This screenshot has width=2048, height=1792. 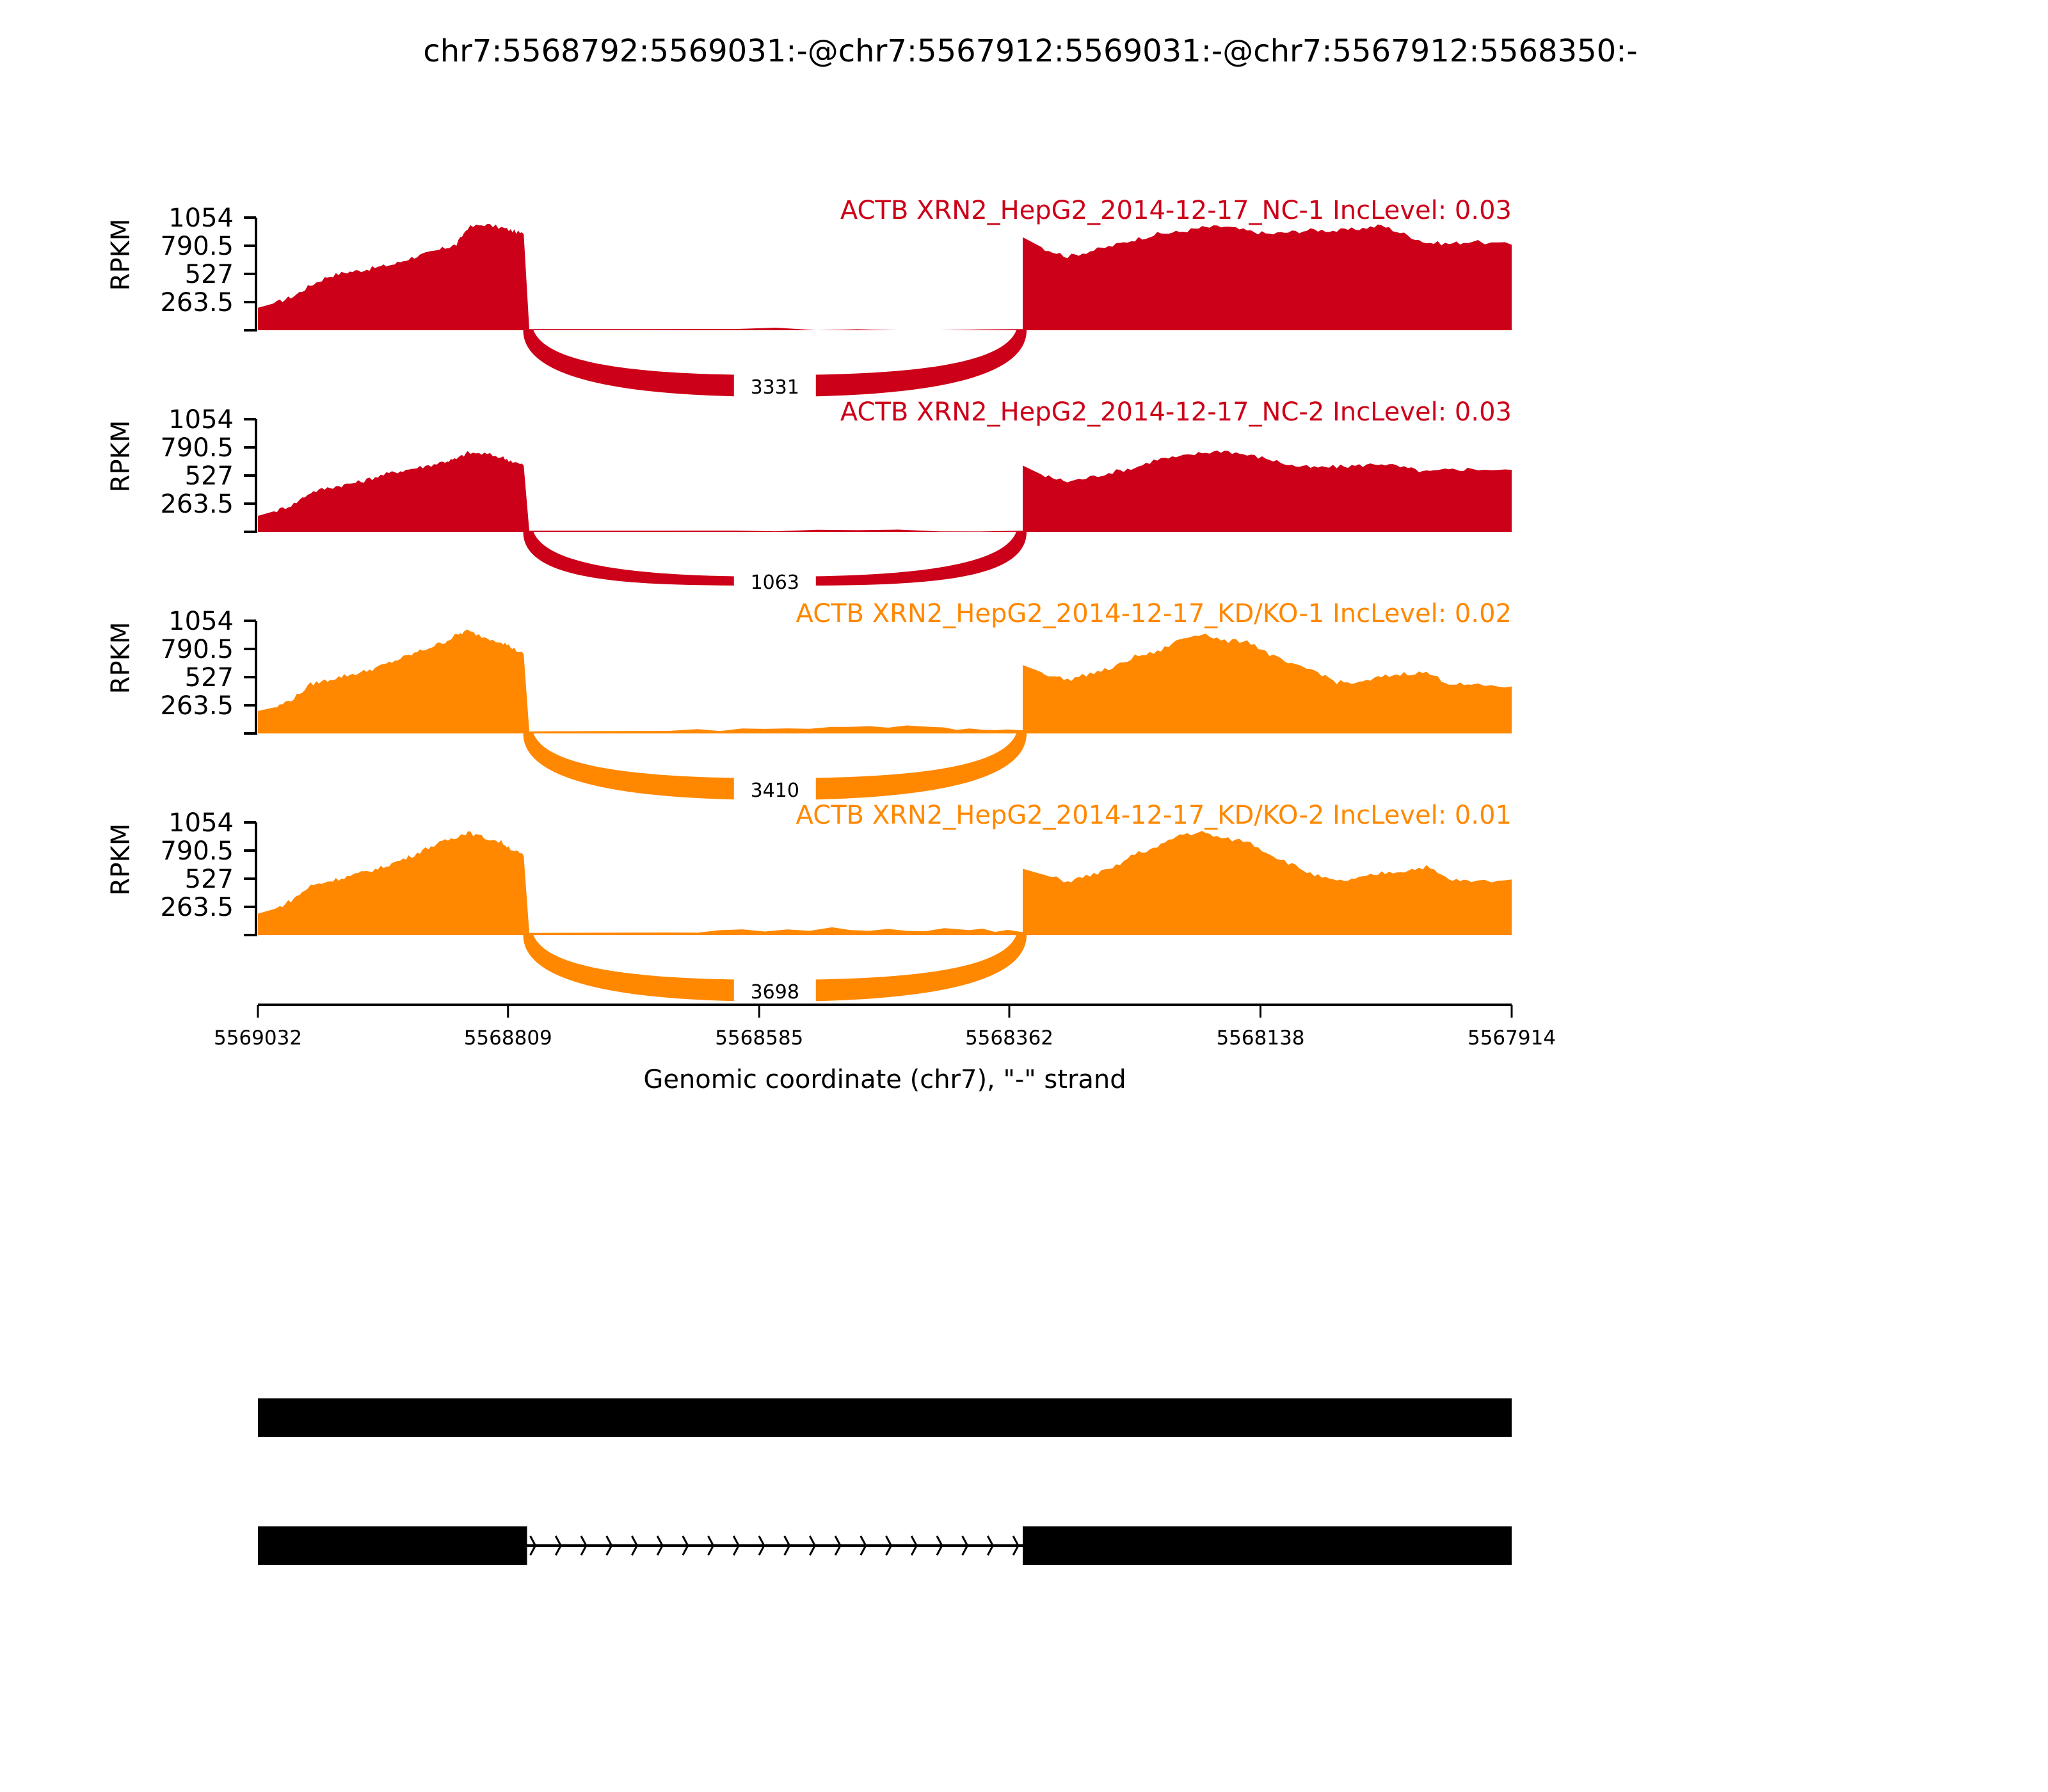 I want to click on x-tick-label: 5569032, so click(x=258, y=1038).